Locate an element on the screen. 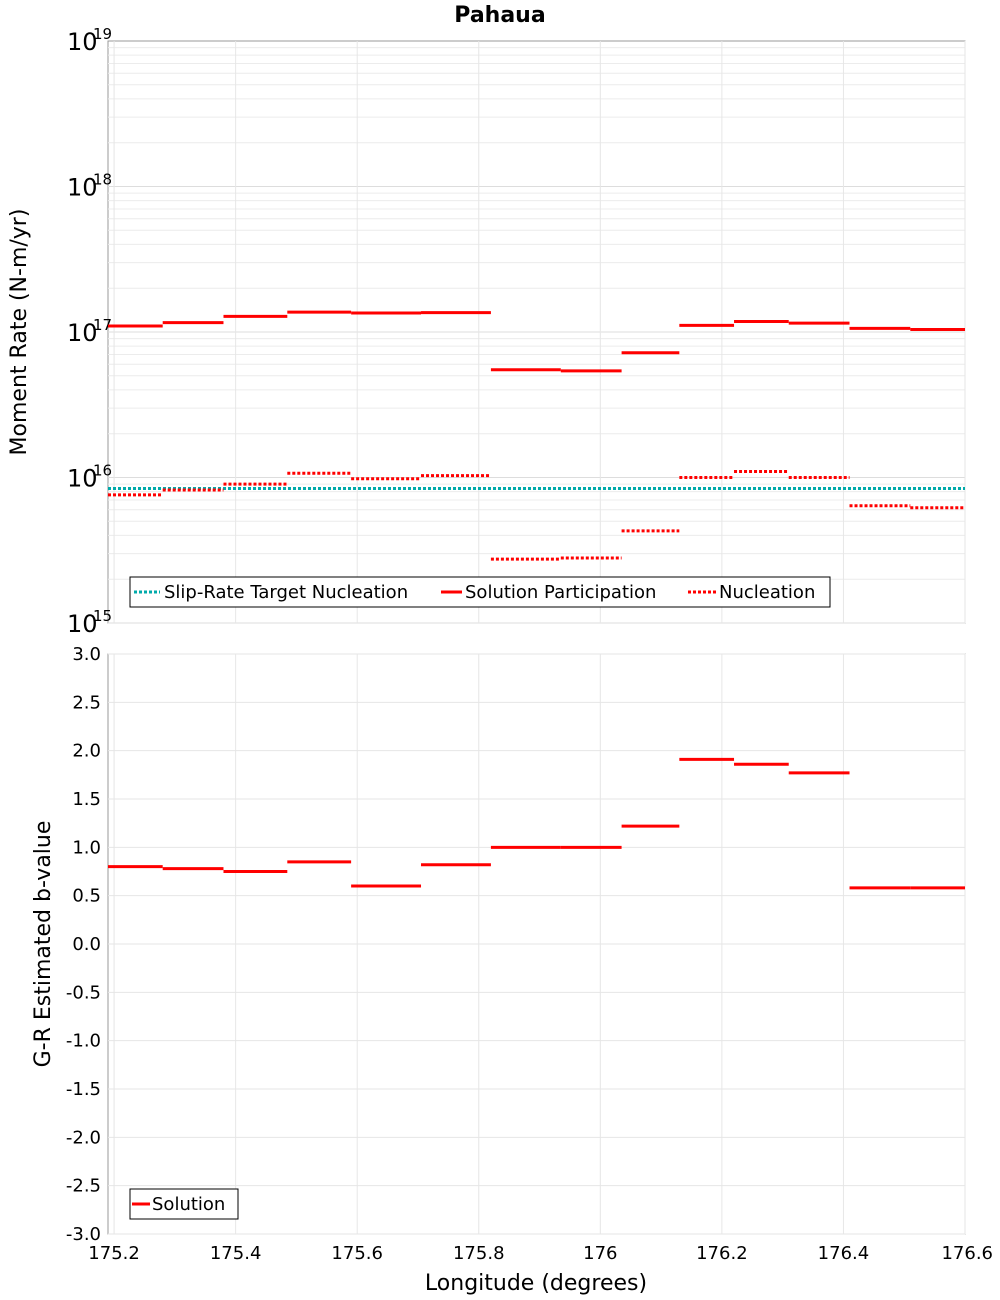  x-tick-label: 175.2 is located at coordinates (114, 1253).